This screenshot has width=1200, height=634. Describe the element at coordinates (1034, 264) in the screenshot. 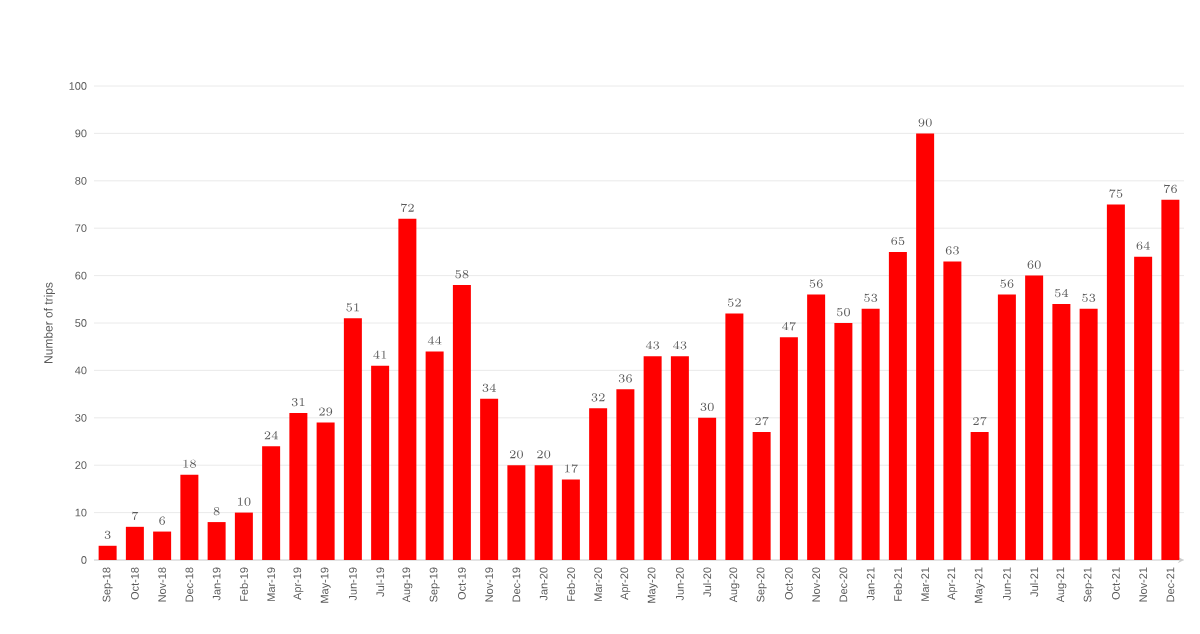

I see `data-label: 60` at that location.